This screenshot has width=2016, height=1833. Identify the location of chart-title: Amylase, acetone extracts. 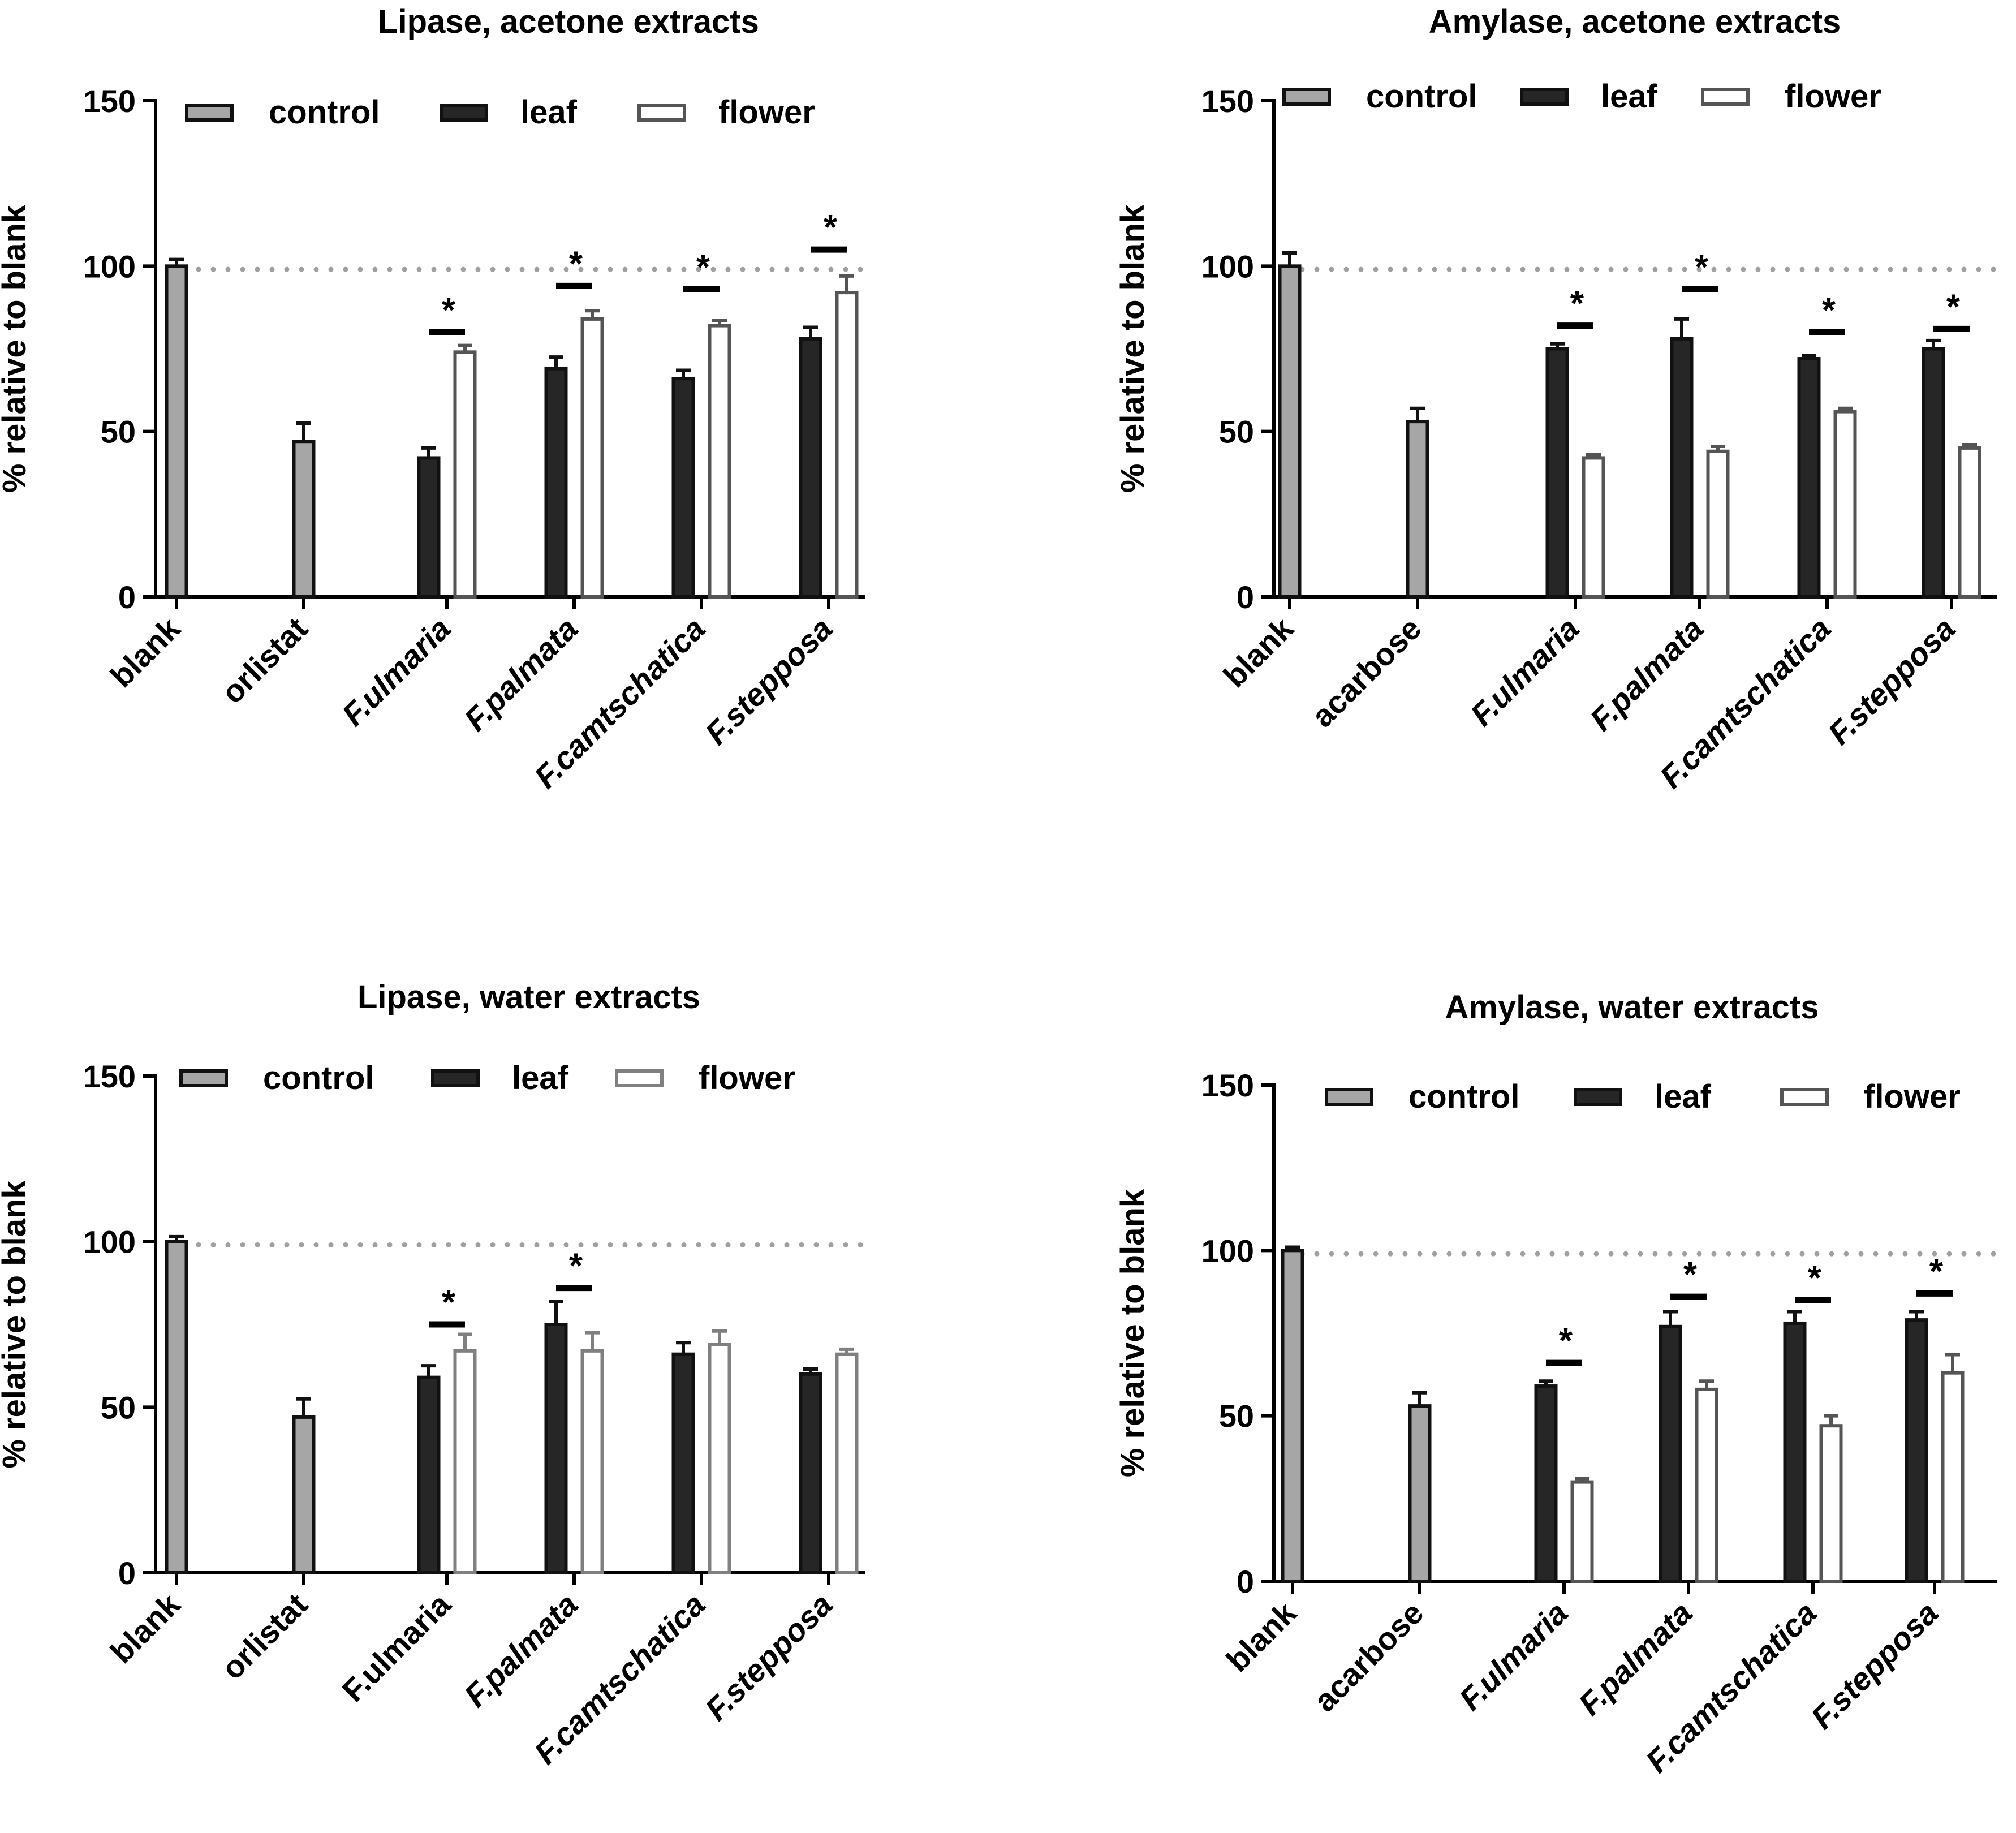
(1635, 21).